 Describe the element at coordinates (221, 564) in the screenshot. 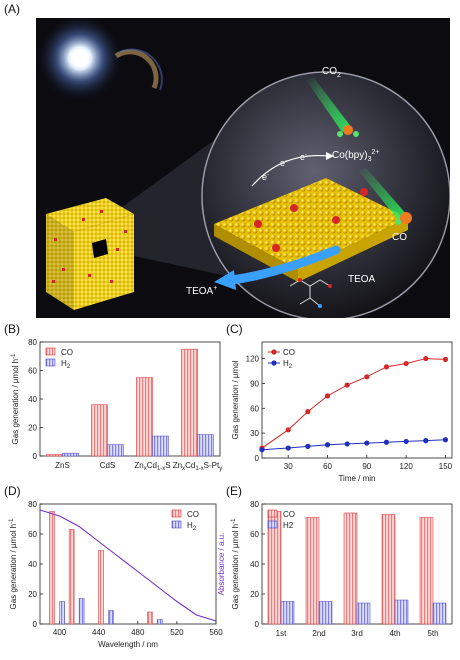

I see `y2-axis-label: Absorbance / a.u.` at that location.